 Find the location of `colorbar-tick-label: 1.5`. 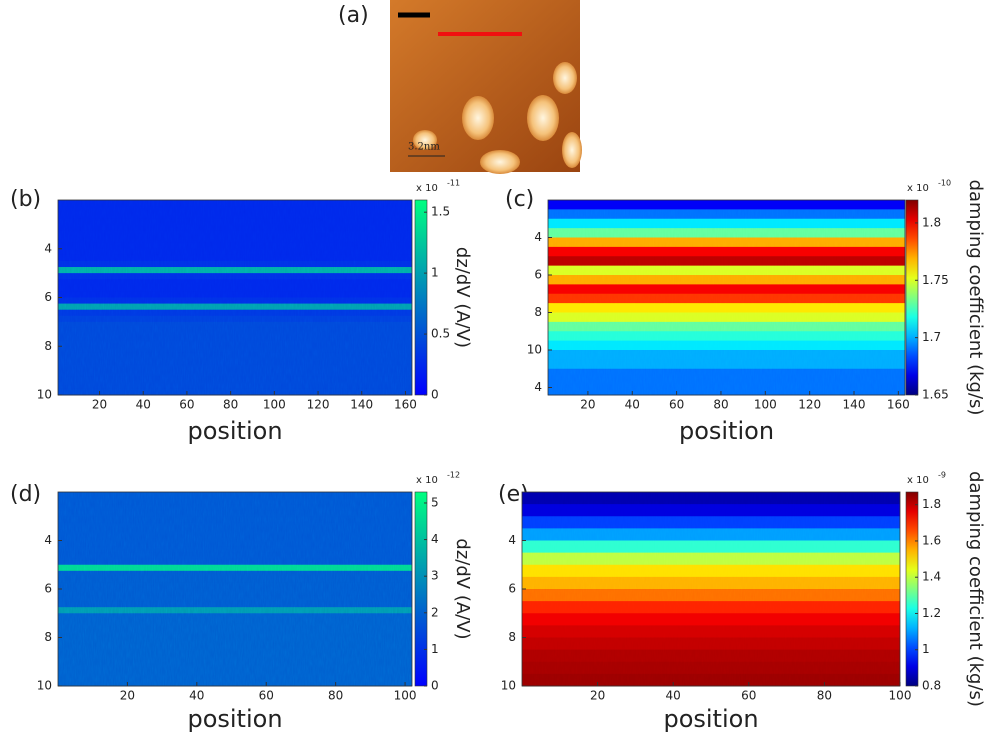

colorbar-tick-label: 1.5 is located at coordinates (440, 212).